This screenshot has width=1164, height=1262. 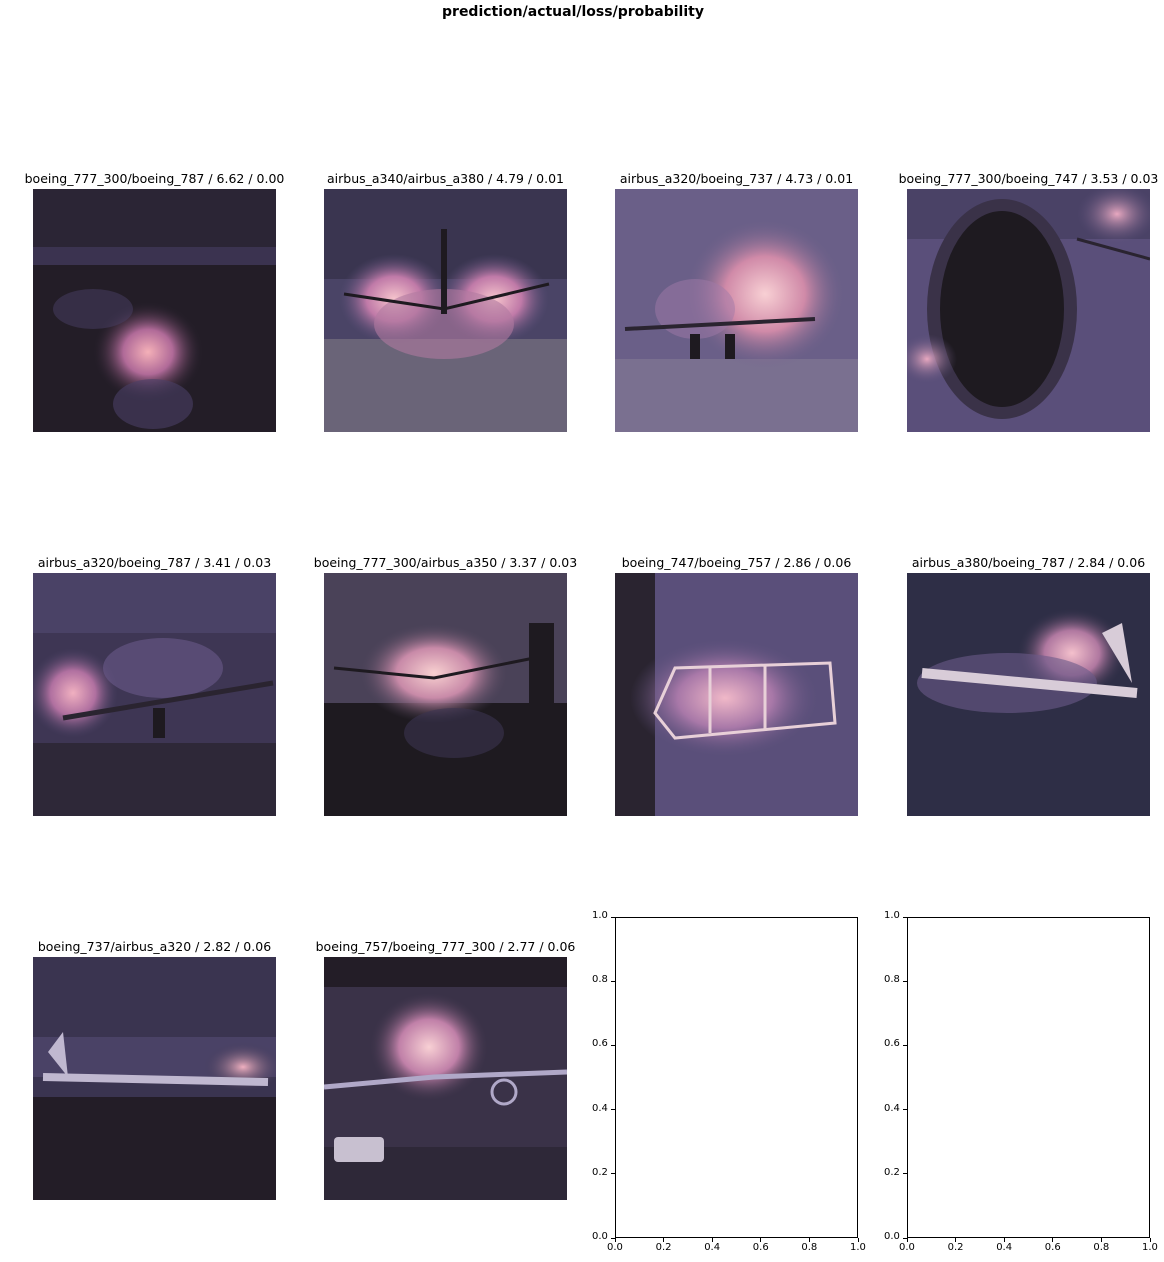 I want to click on panel-title: airbus_a340/airbus_a380 / 4.79 / 0.01, so click(x=445, y=178).